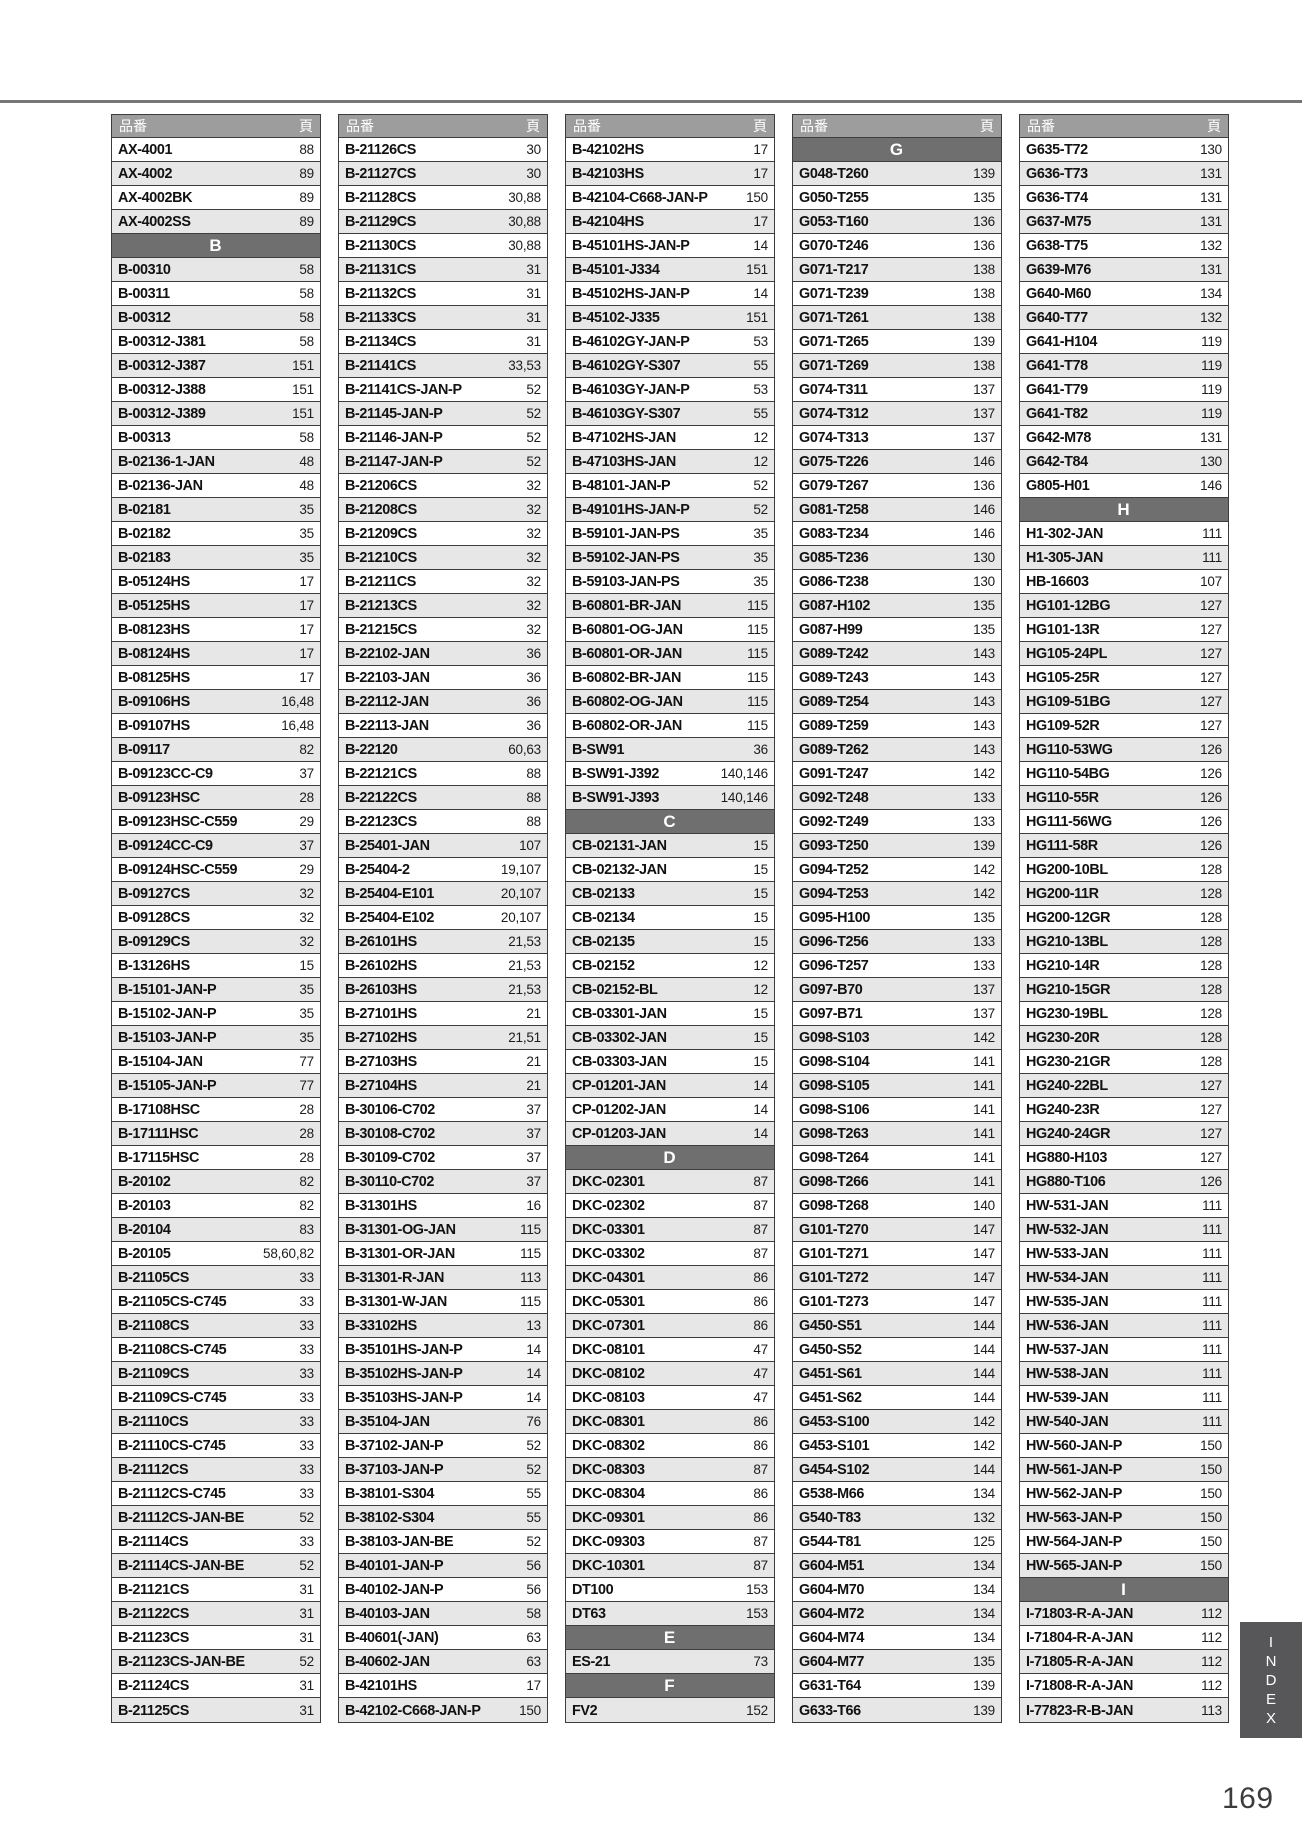 The height and width of the screenshot is (1842, 1302). I want to click on page-ref: 147, so click(984, 1301).